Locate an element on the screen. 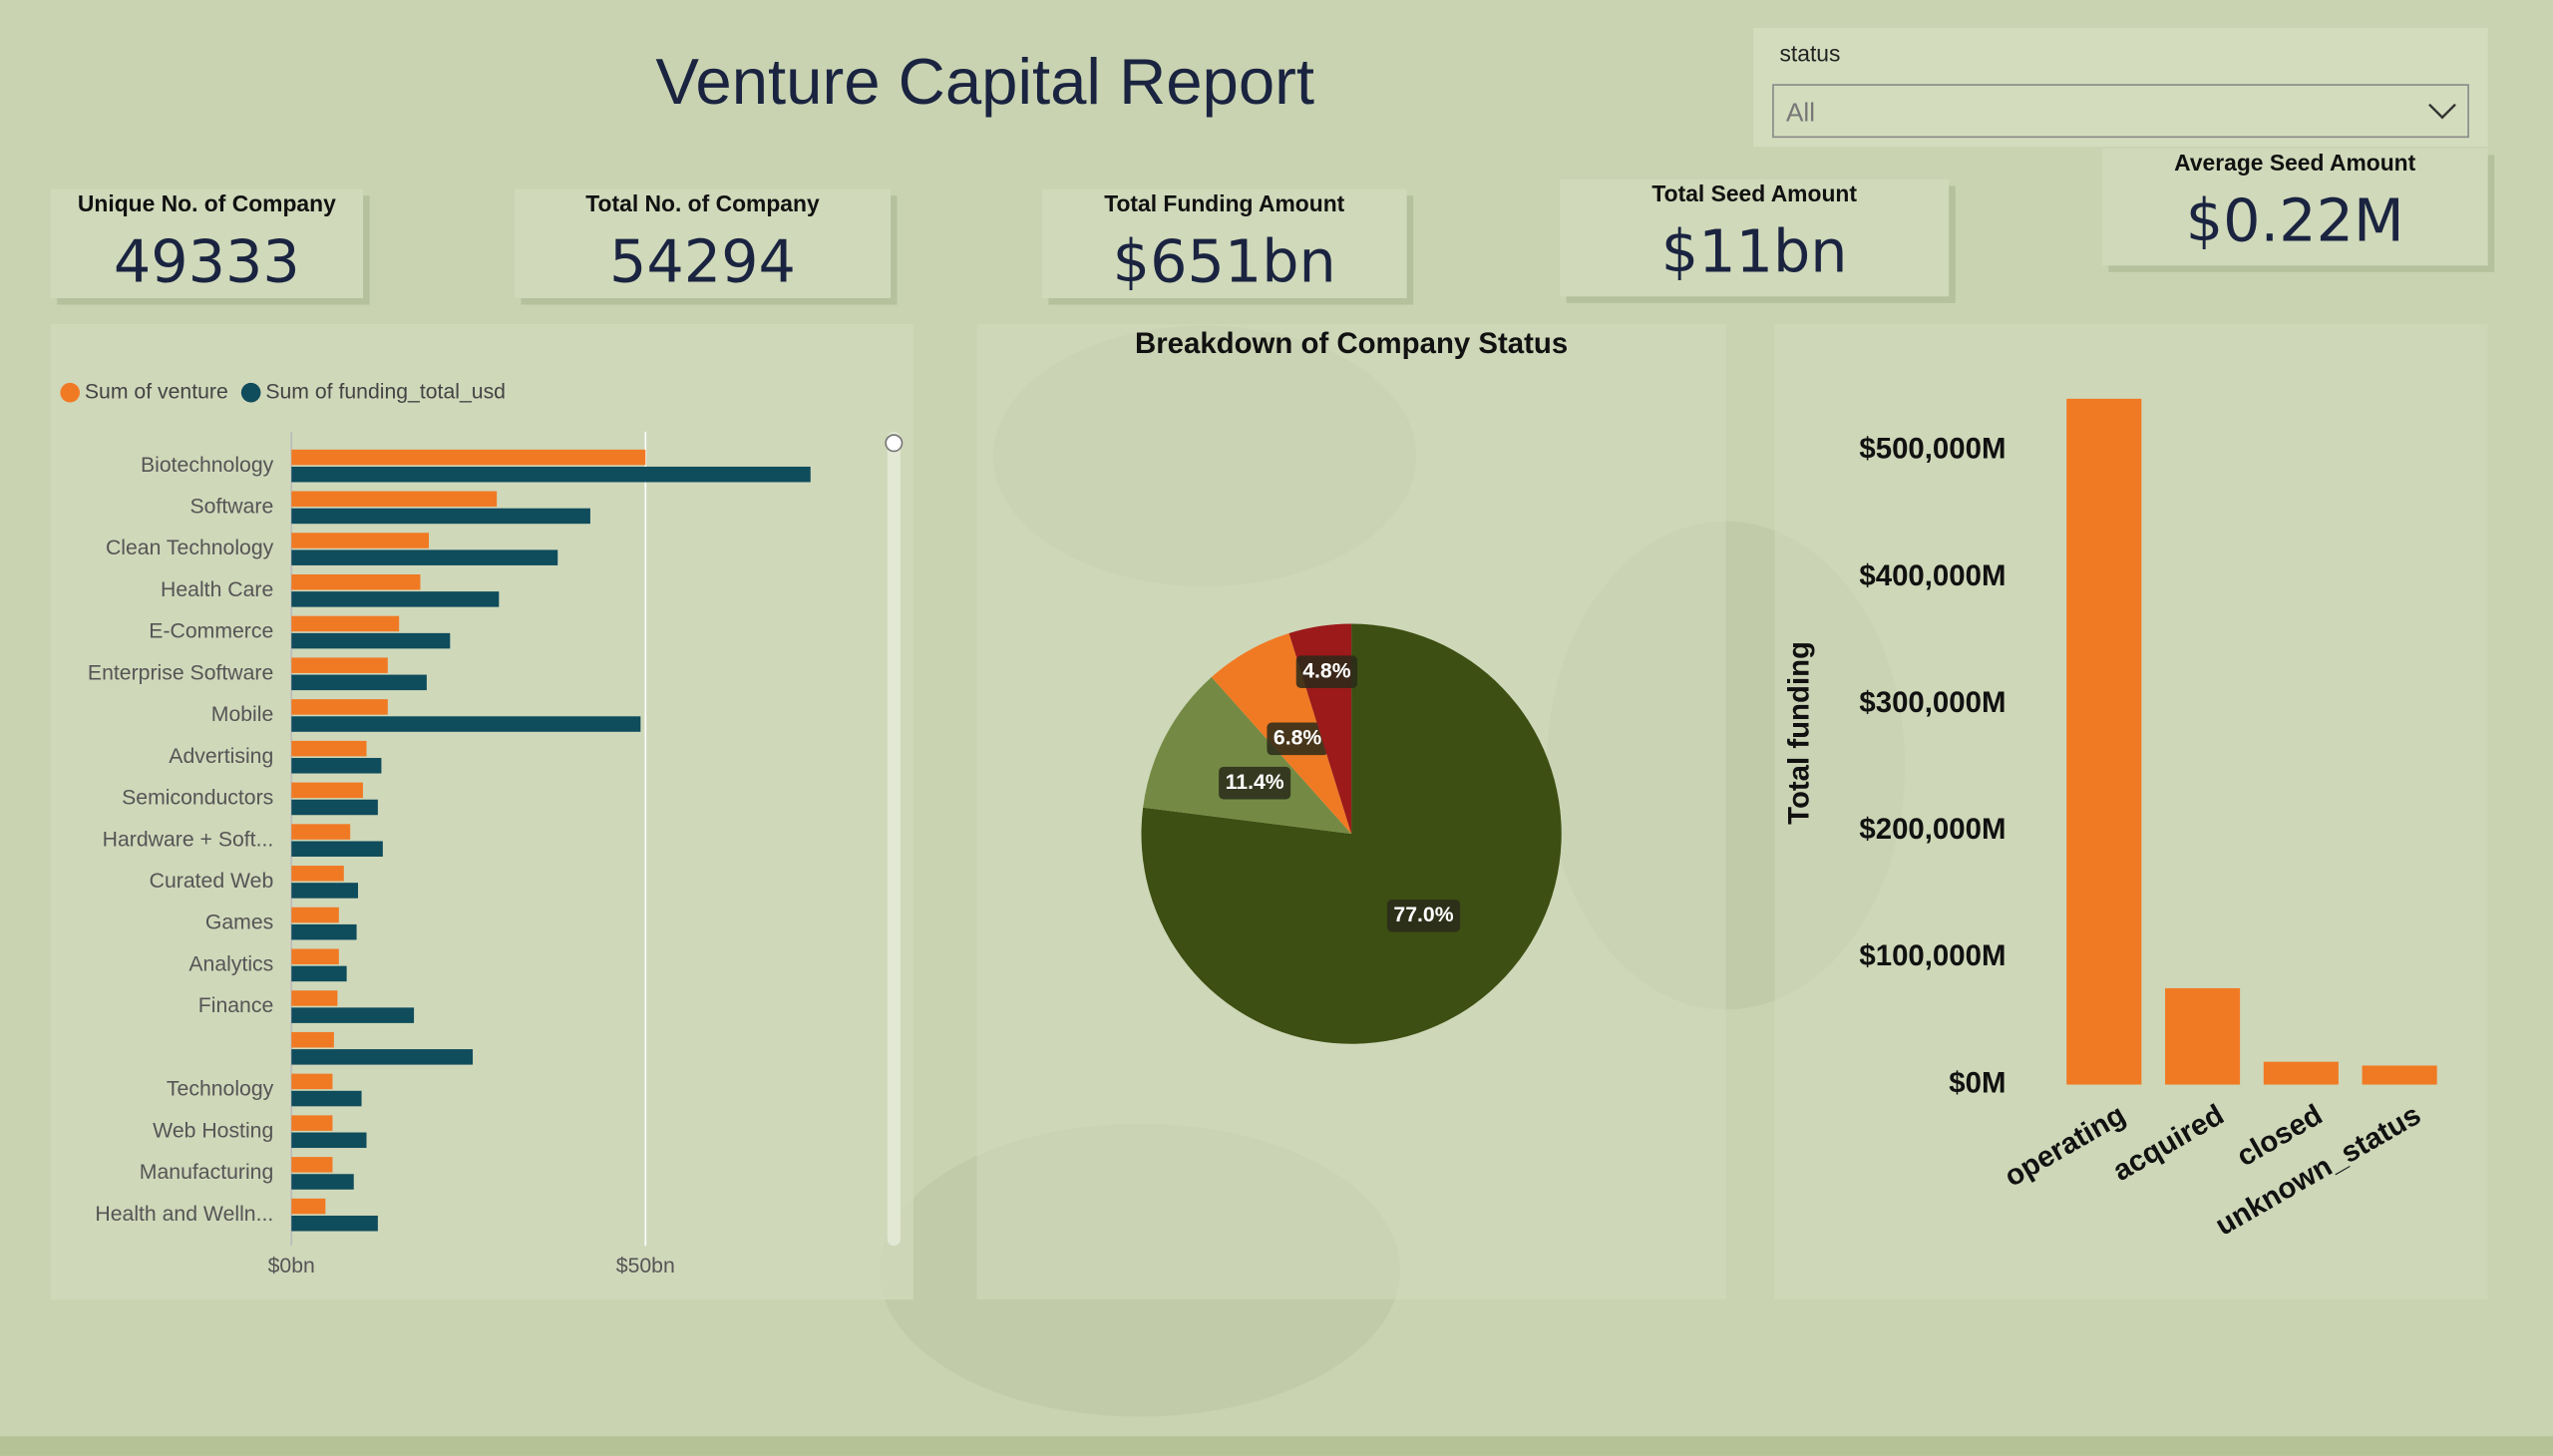 This screenshot has height=1456, width=2553. scrollbar is located at coordinates (894, 839).